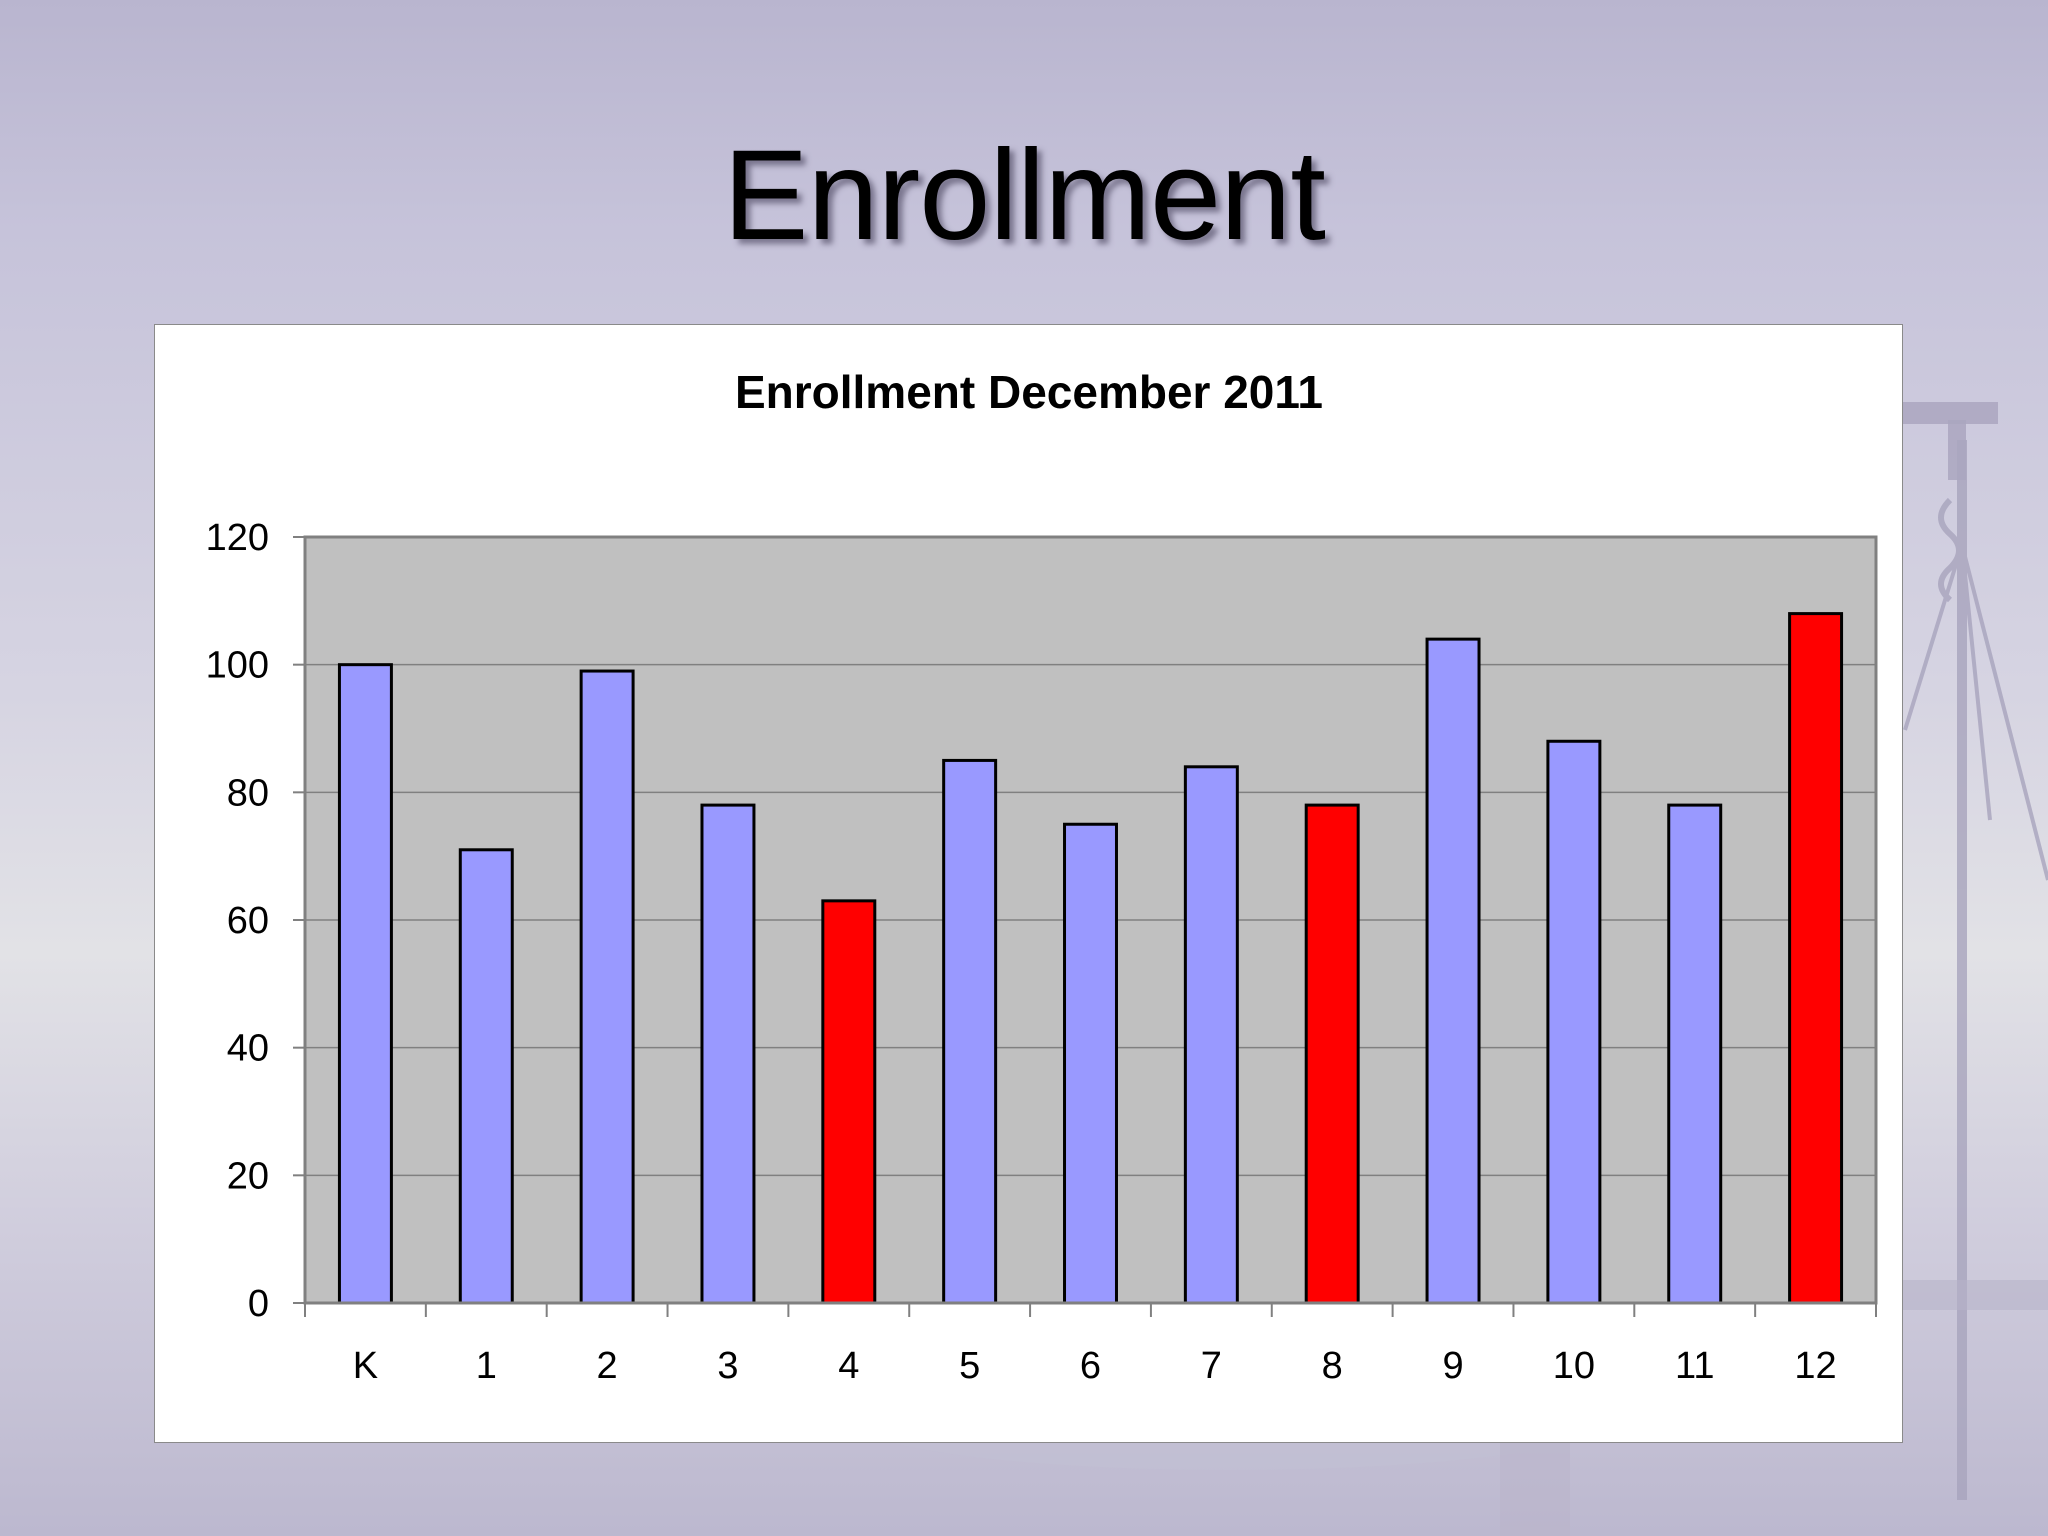 The width and height of the screenshot is (2048, 1536). Describe the element at coordinates (1090, 1366) in the screenshot. I see `x-tick-label: 6` at that location.